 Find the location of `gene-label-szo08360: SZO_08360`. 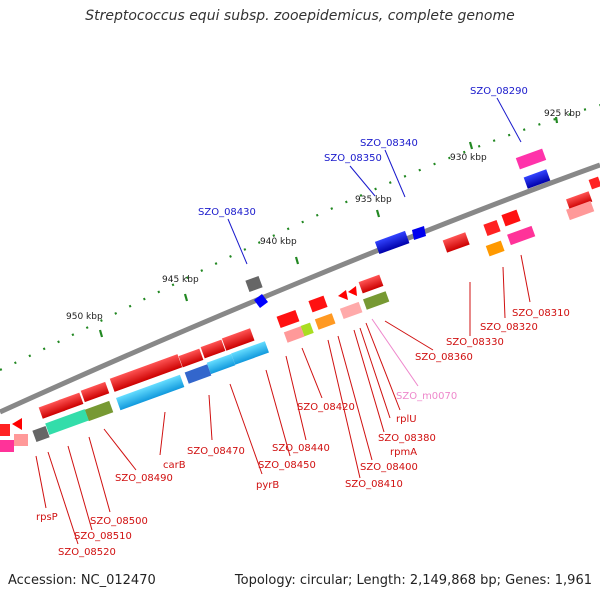

gene-label-szo08360: SZO_08360 is located at coordinates (444, 357).